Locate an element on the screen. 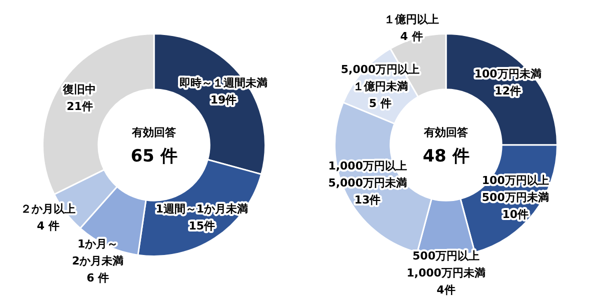  slice-label: ２か月以上 is located at coordinates (48, 209).